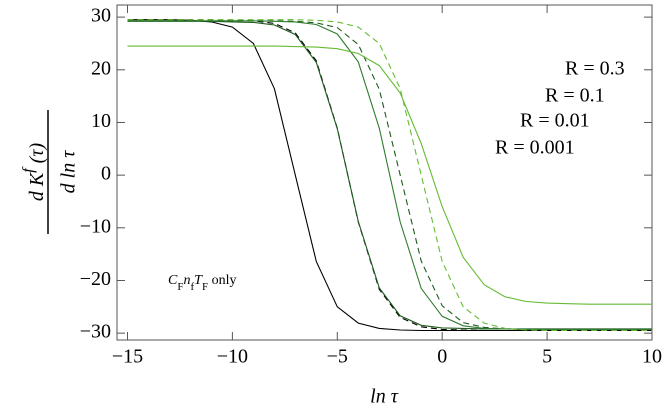 The image size is (664, 412). Describe the element at coordinates (186, 280) in the screenshot. I see `note-part: n` at that location.